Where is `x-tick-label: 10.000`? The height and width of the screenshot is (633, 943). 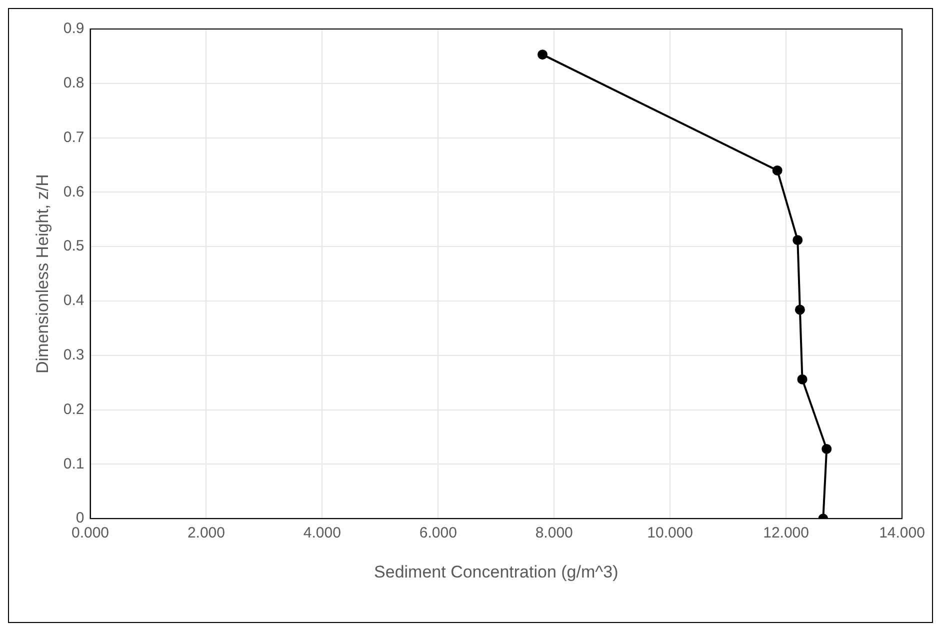 x-tick-label: 10.000 is located at coordinates (670, 533).